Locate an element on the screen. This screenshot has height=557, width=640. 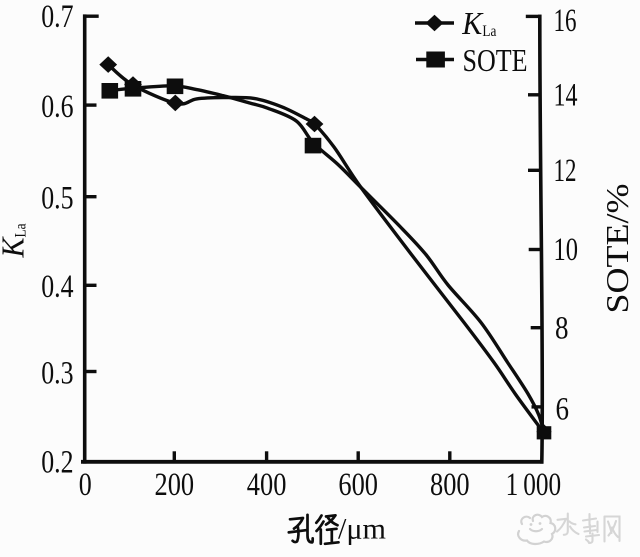
svg-text: 400 is located at coordinates (267, 485).